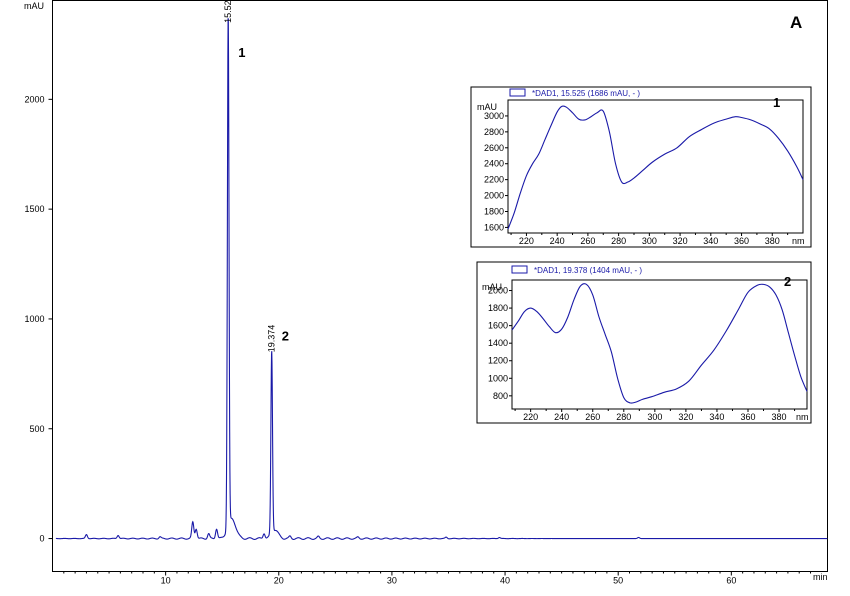 The image size is (850, 596). I want to click on spectrum-2-plot-frame, so click(659, 344).